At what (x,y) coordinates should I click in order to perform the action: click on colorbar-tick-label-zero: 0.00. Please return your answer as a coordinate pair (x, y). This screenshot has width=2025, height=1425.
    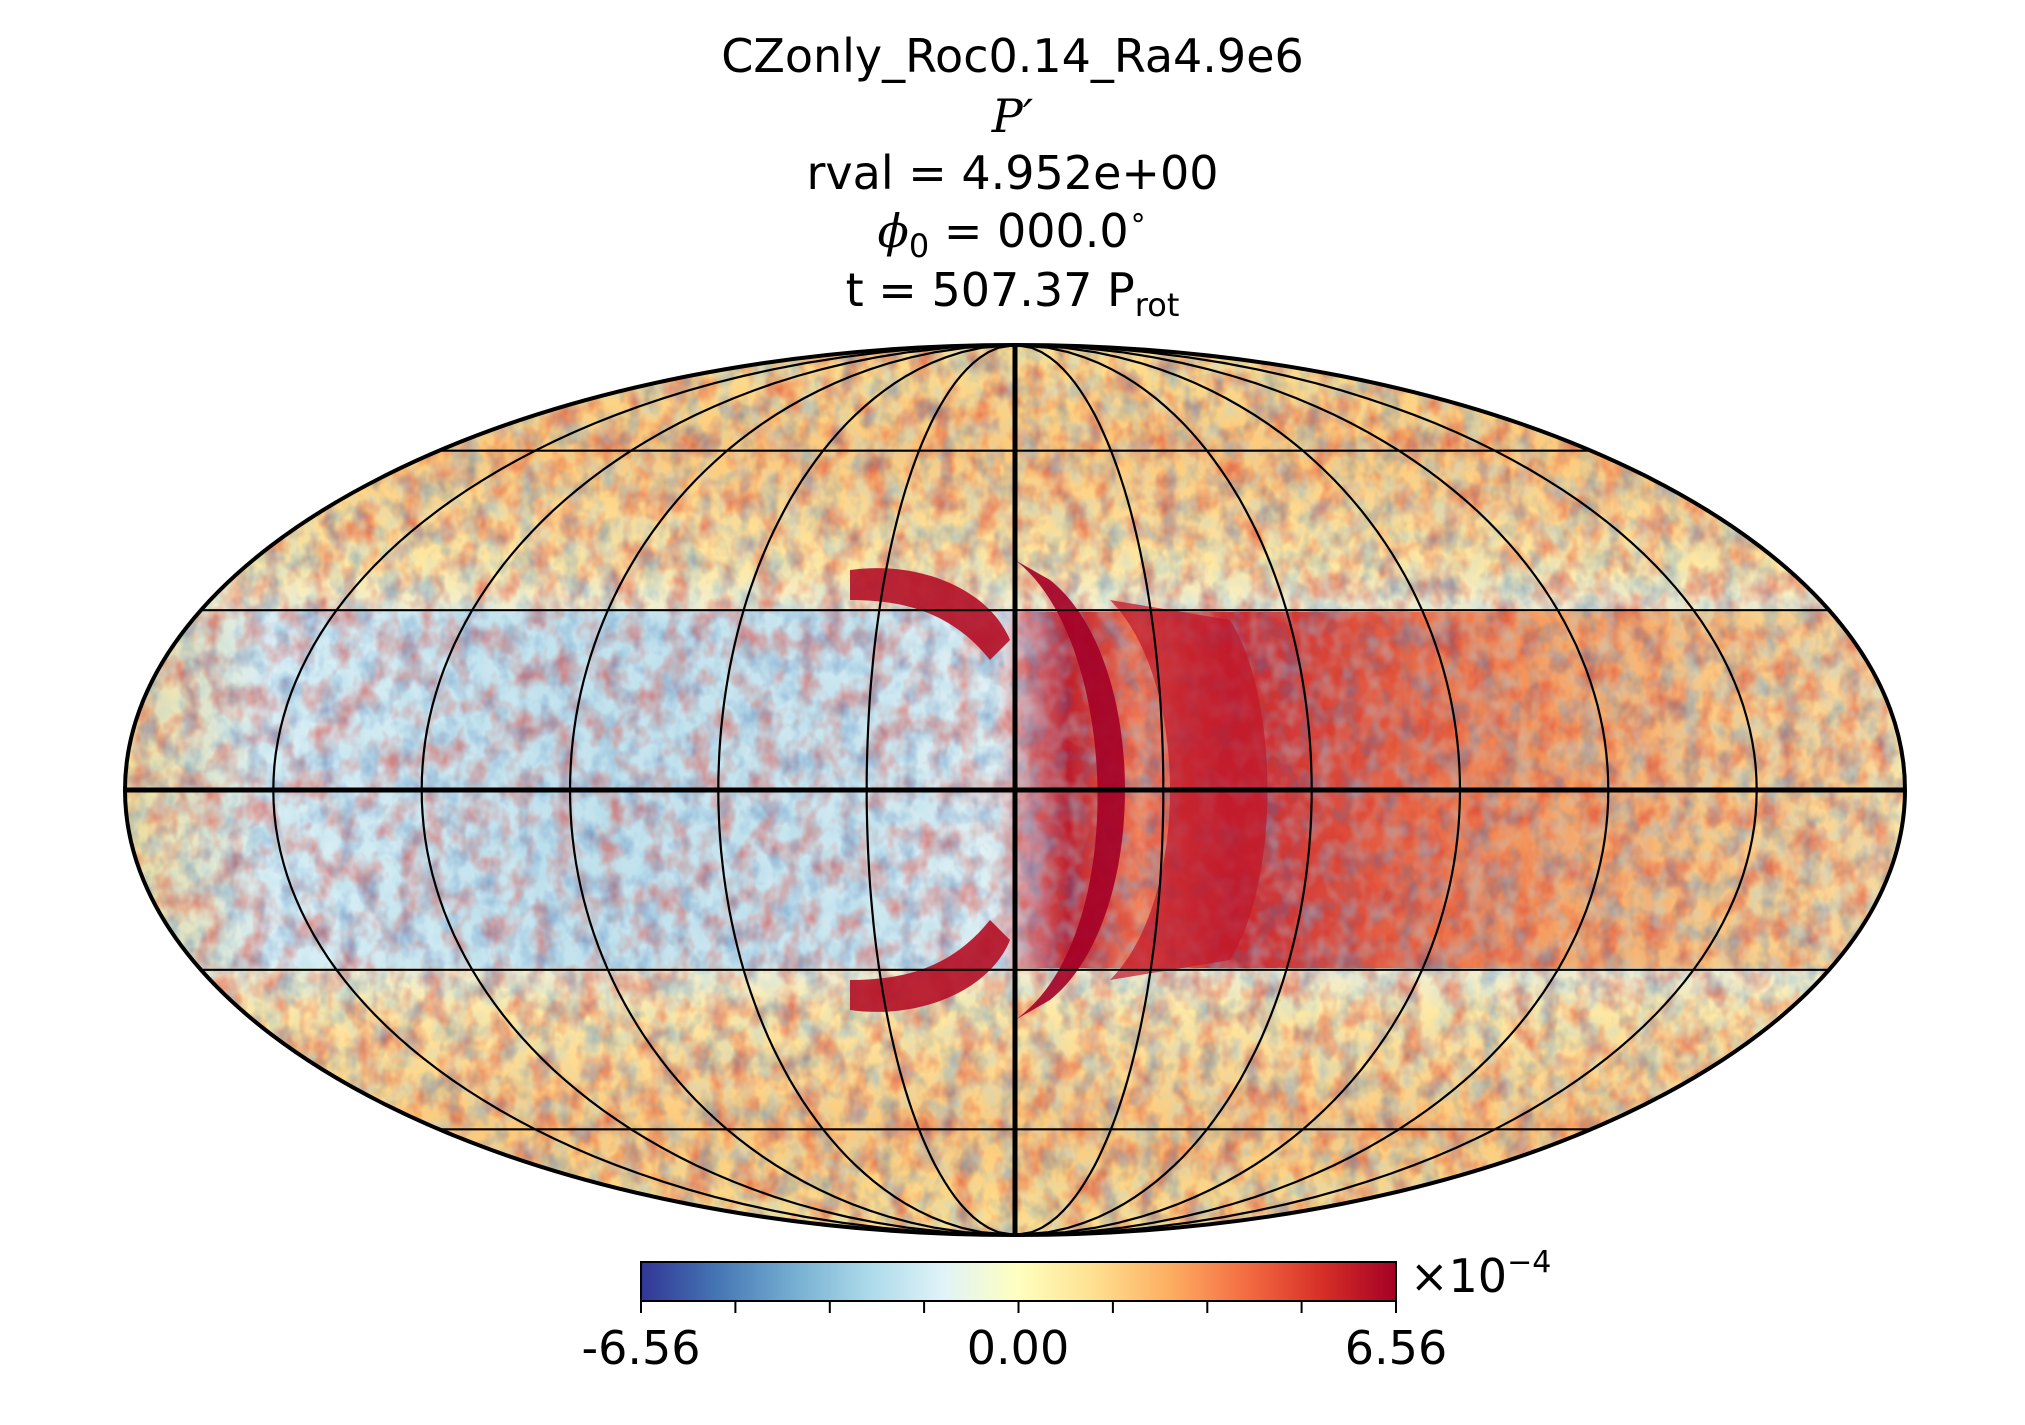
    Looking at the image, I should click on (1018, 1348).